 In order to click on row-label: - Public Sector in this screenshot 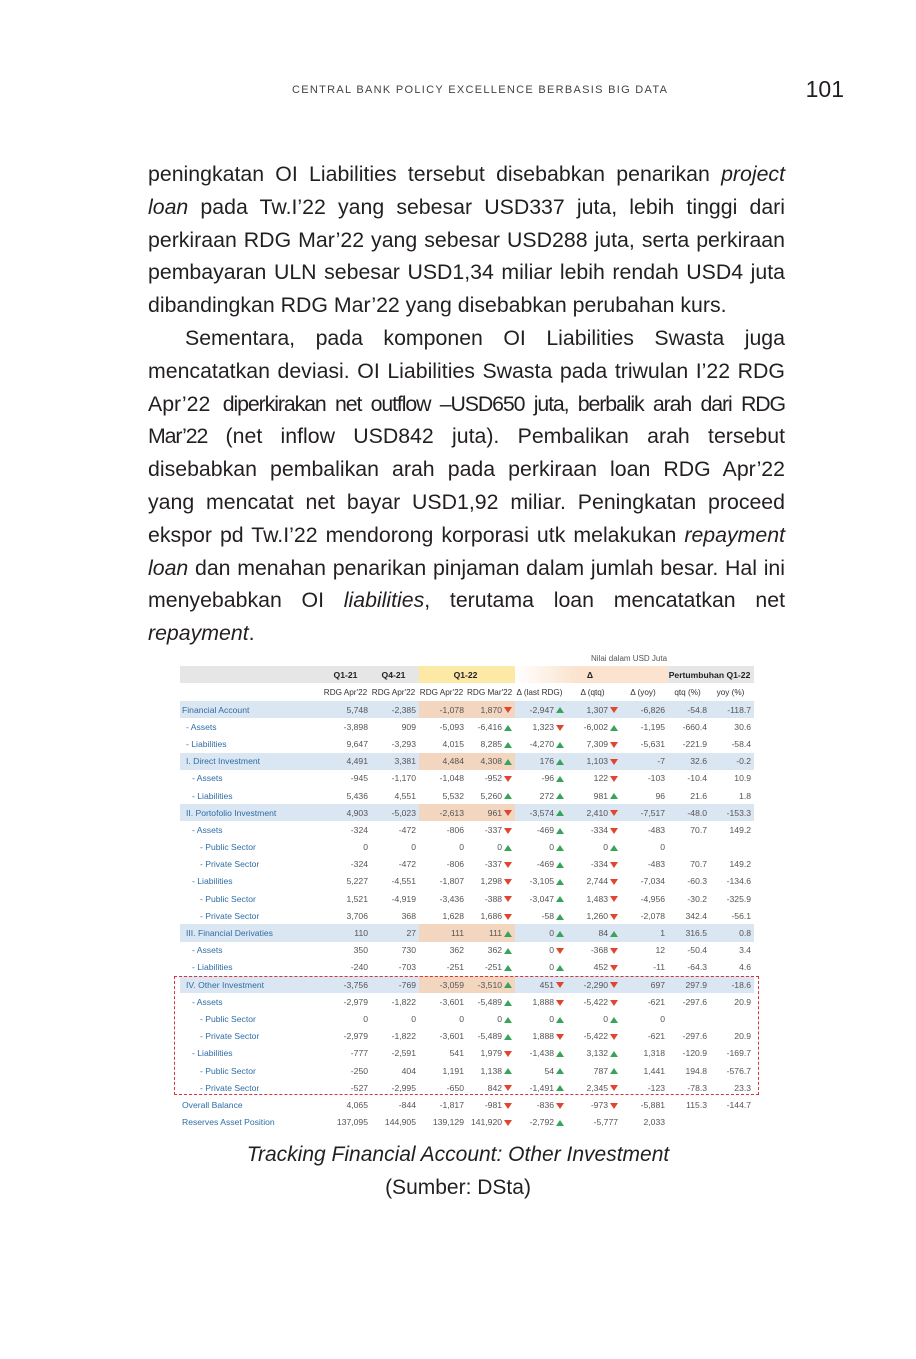, I will do `click(228, 1070)`.